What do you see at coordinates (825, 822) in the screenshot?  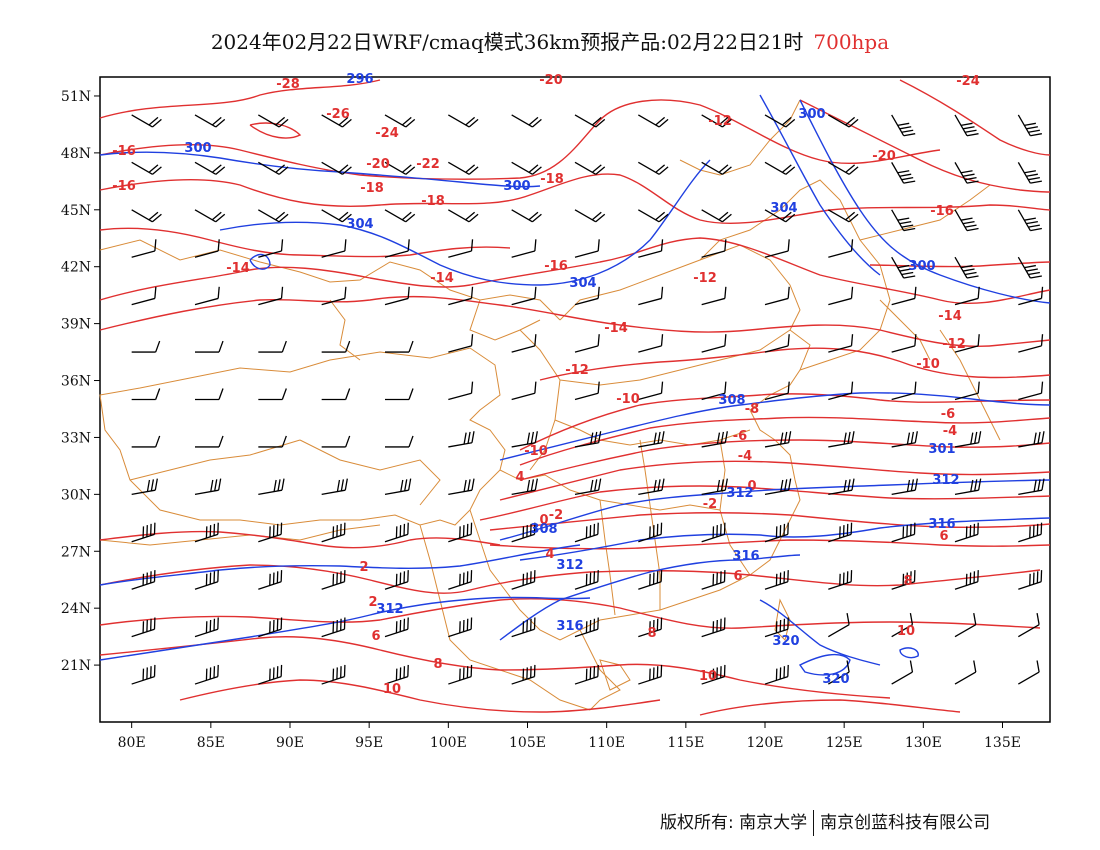 I see `footer: 版权所有: 南京大学 南京创蓝科技有限公司` at bounding box center [825, 822].